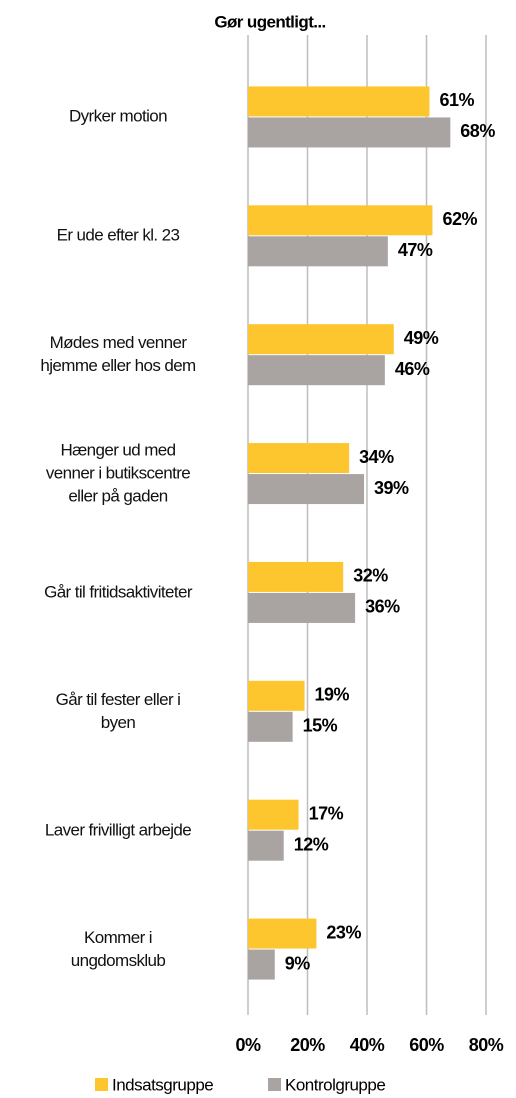  What do you see at coordinates (486, 1045) in the screenshot?
I see `x-tick-label: 80%` at bounding box center [486, 1045].